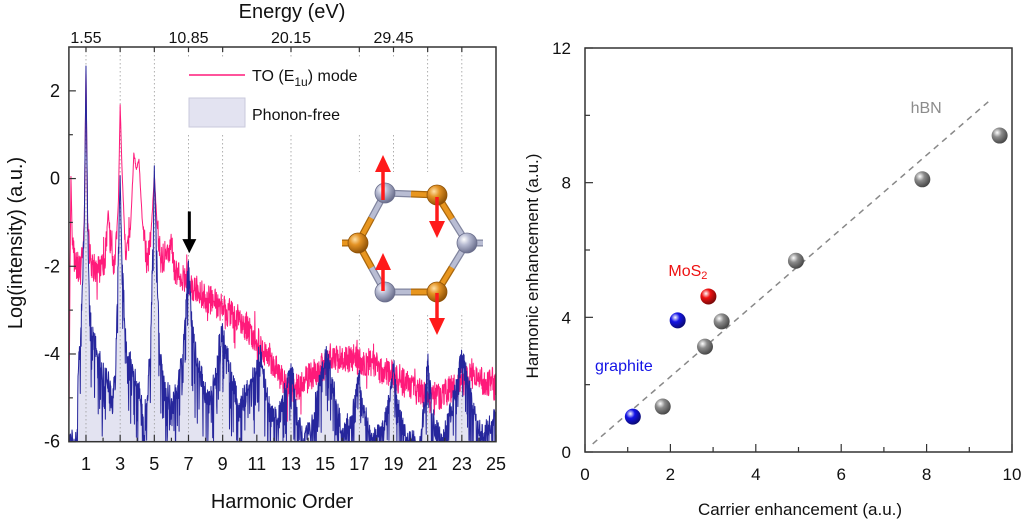  I want to click on series-label-mos2: MoS2, so click(687, 272).